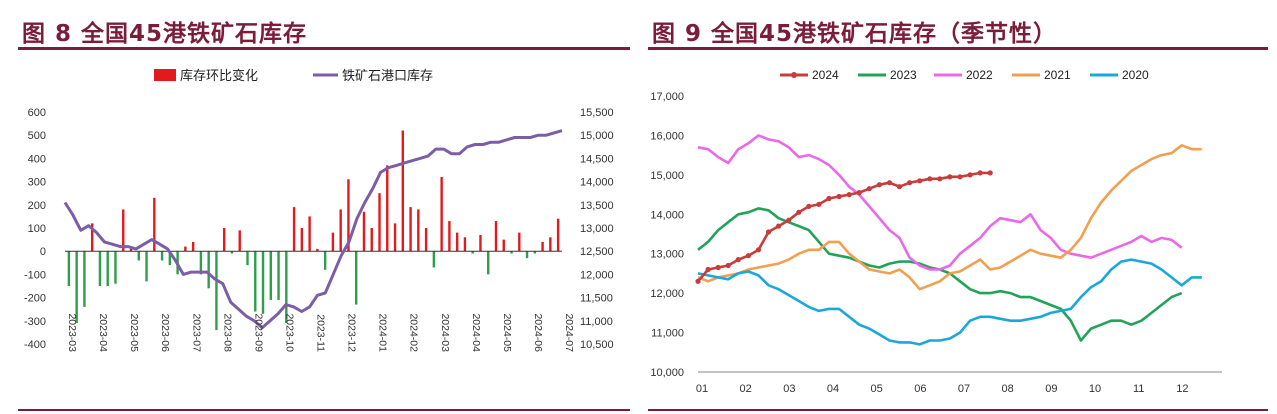  I want to click on figure-8-title-rule, so click(324, 48).